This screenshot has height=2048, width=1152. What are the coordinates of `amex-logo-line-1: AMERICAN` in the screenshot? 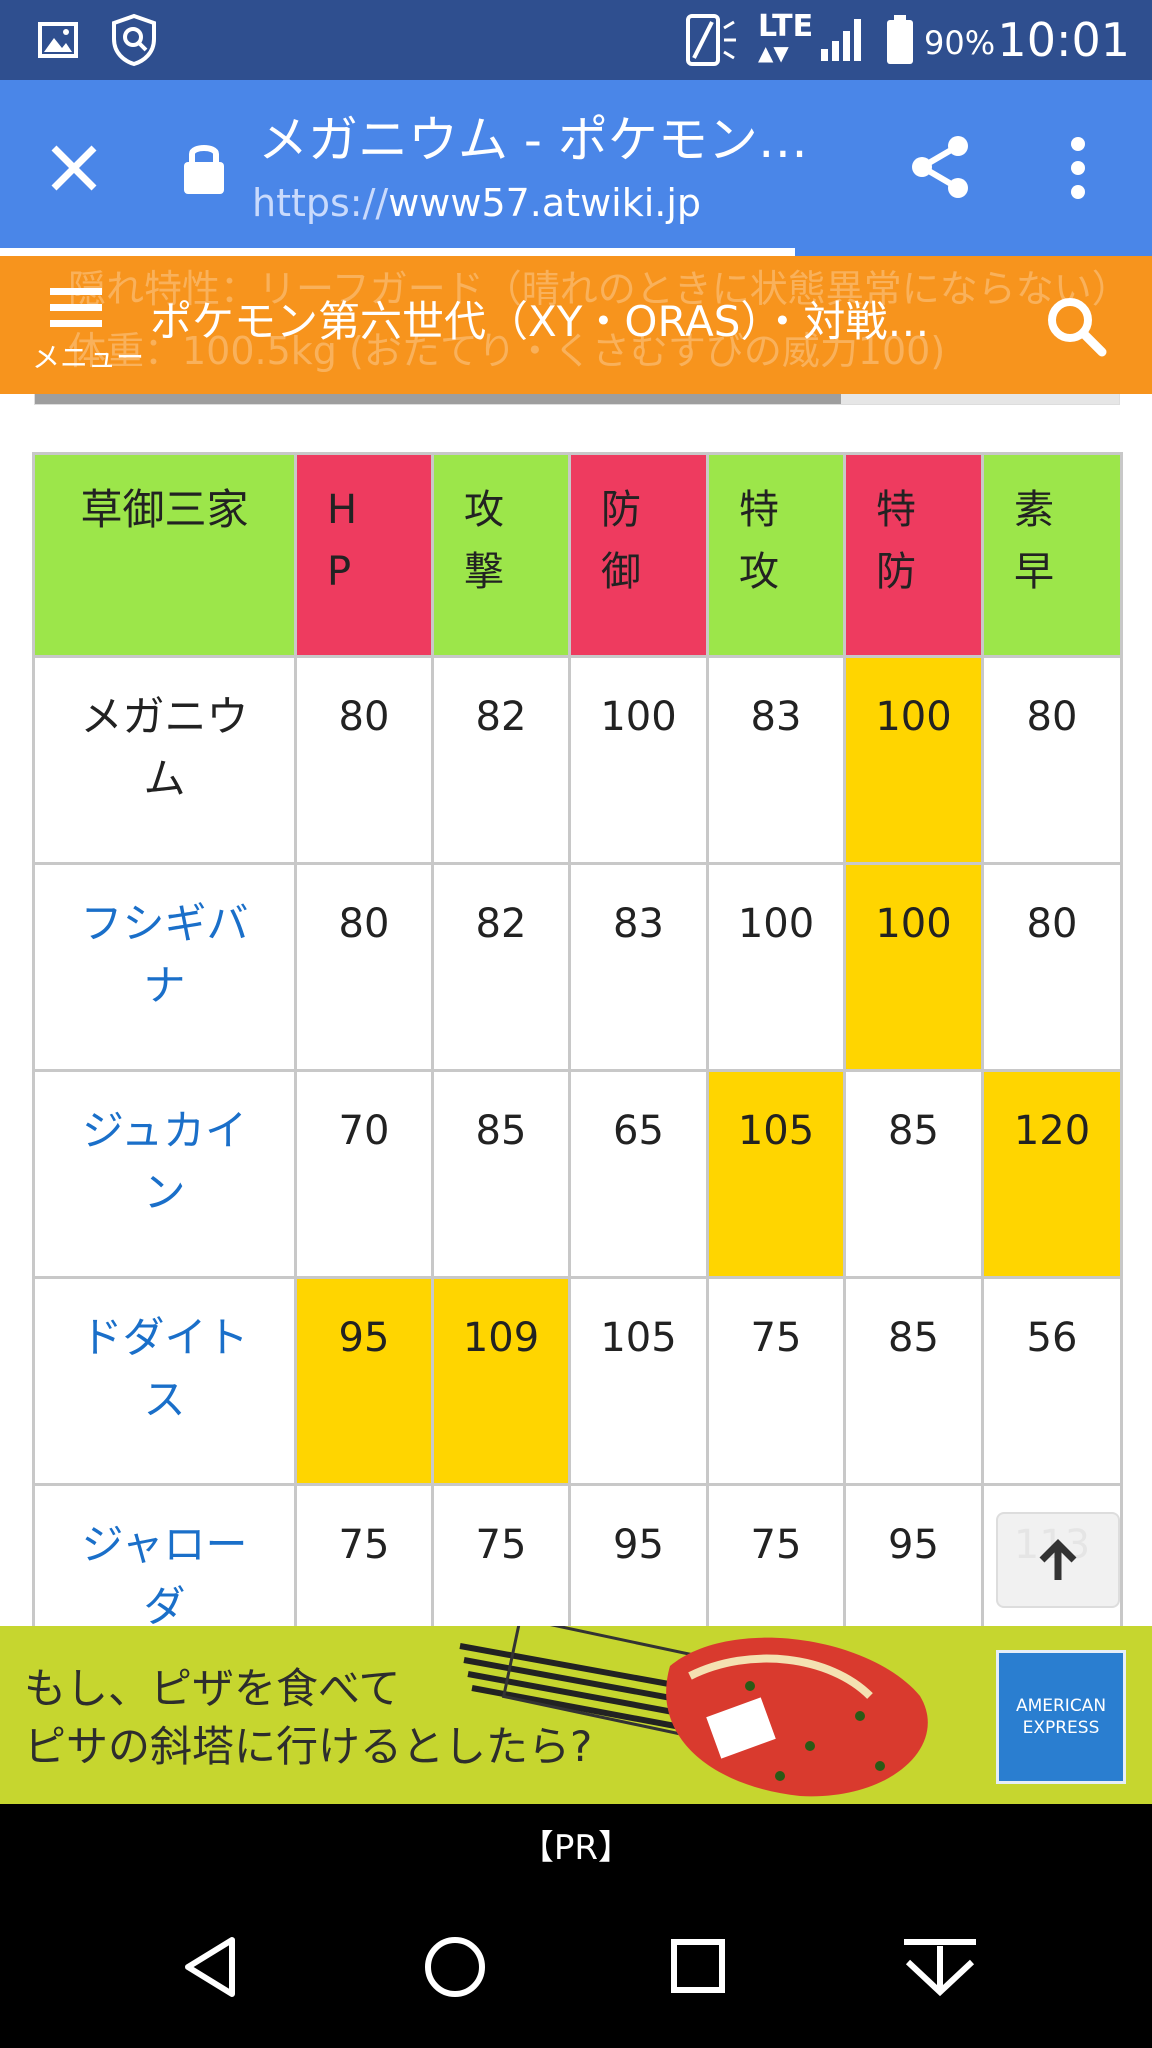 It's located at (1061, 1706).